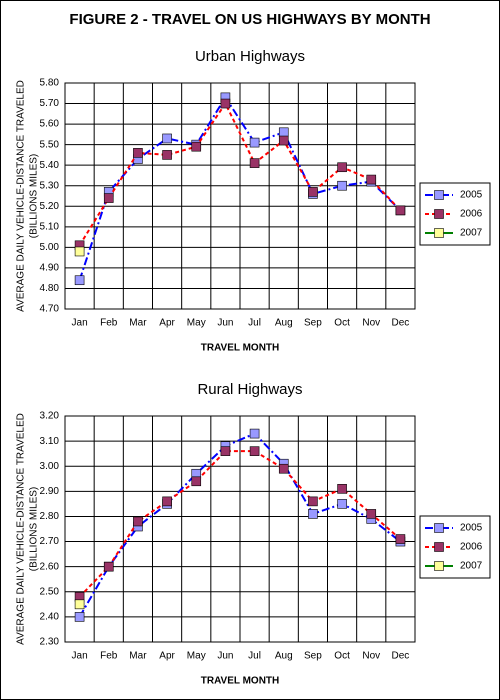  What do you see at coordinates (50, 144) in the screenshot?
I see `y-tick-label: 5.50` at bounding box center [50, 144].